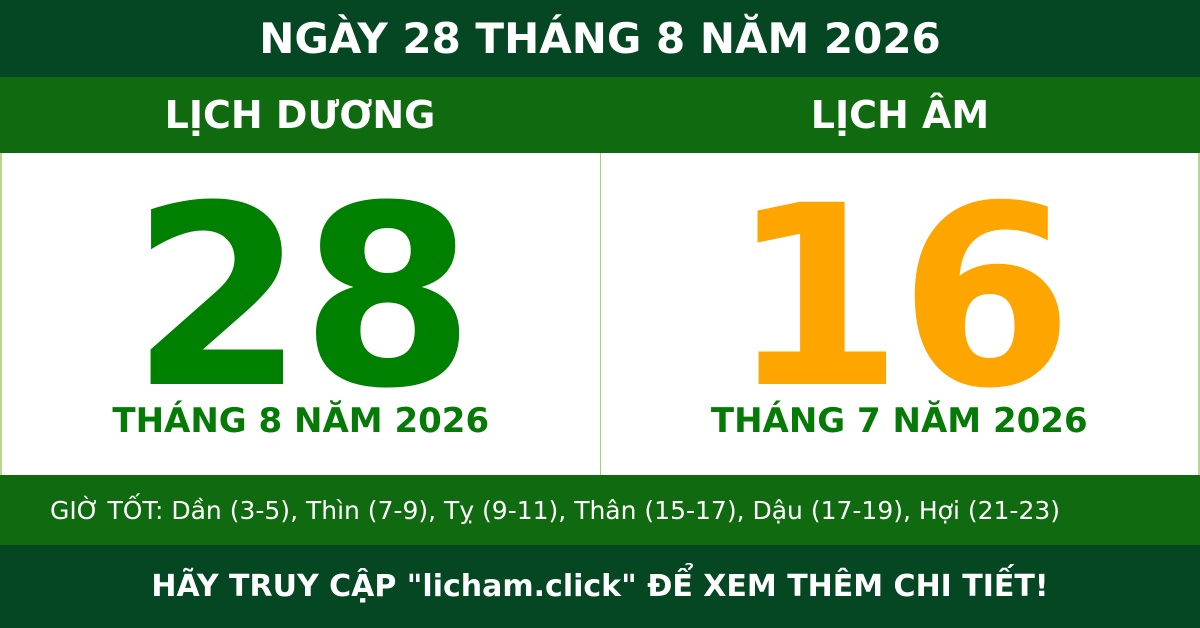 This screenshot has width=1200, height=628. I want to click on solar-heading: LỊCH DƯƠNG, so click(300, 115).